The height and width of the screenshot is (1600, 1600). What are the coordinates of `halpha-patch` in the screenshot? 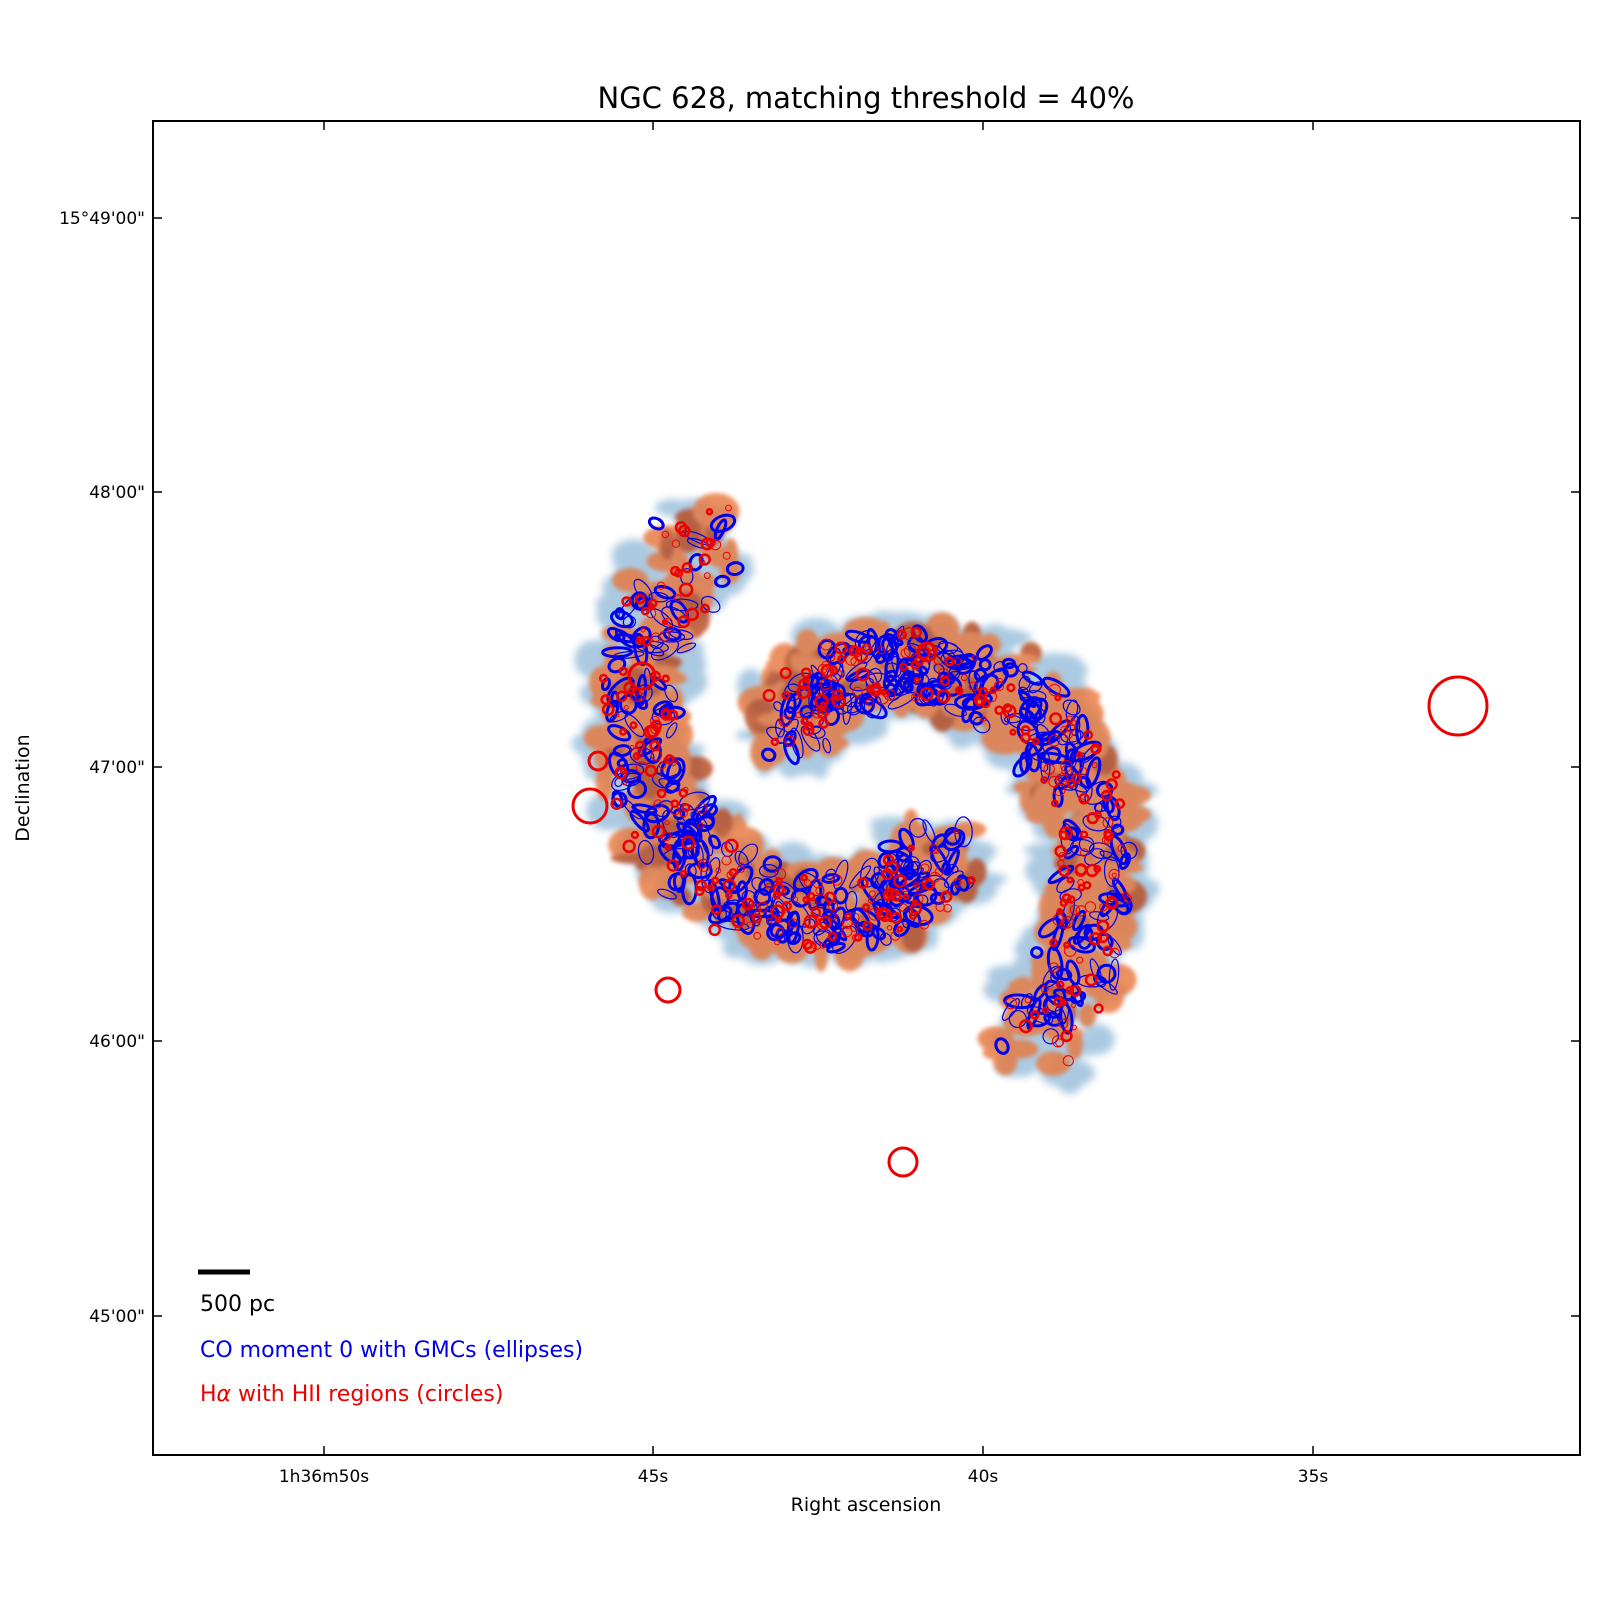 It's located at (1088, 705).